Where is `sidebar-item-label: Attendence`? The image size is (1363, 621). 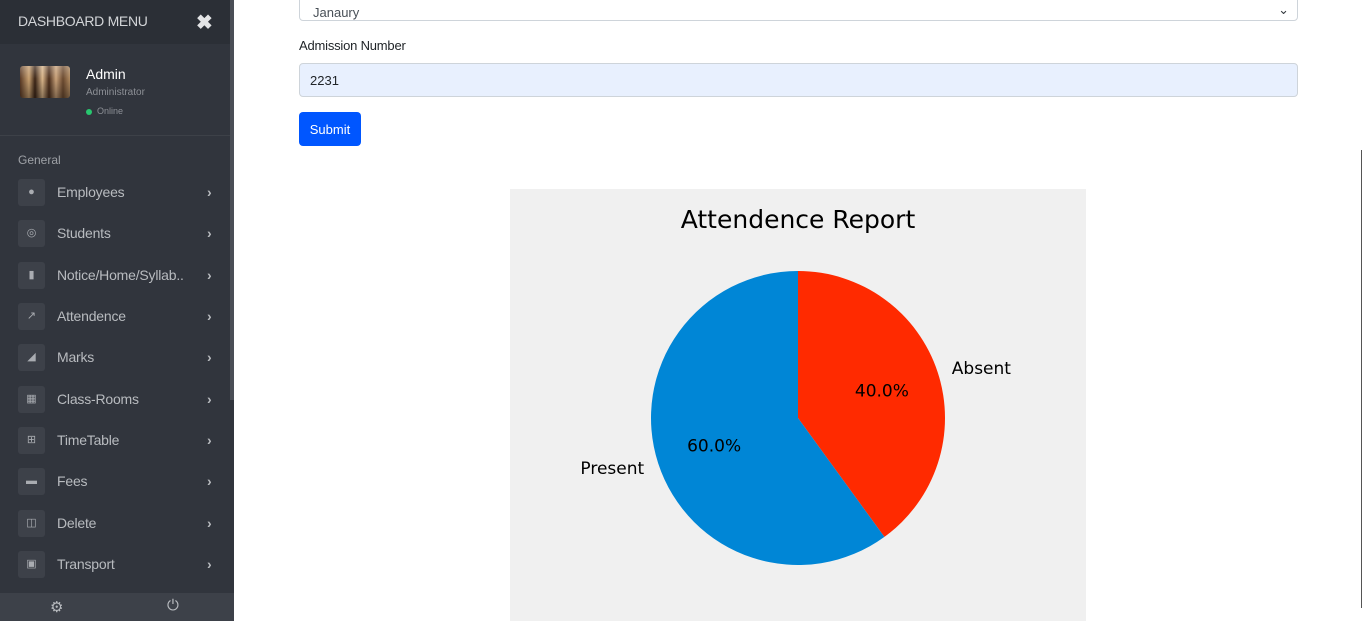 sidebar-item-label: Attendence is located at coordinates (91, 316).